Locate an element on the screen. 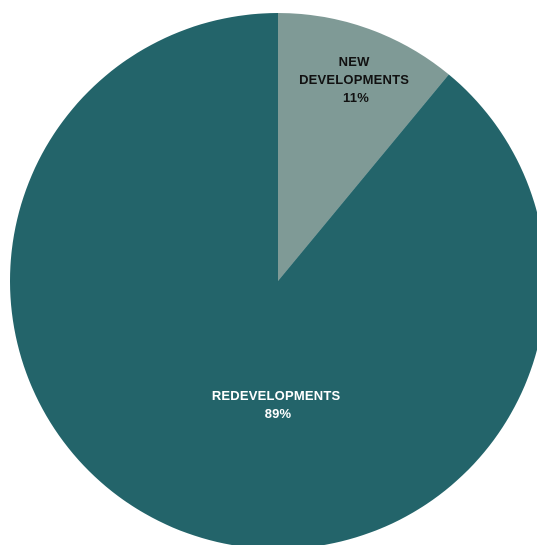  slice-label-new-developments-line-2: DEVELOPMENTS is located at coordinates (354, 79).